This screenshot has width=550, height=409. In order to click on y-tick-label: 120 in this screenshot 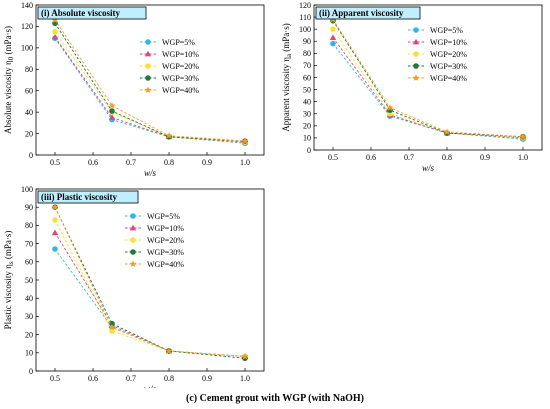, I will do `click(27, 26)`.